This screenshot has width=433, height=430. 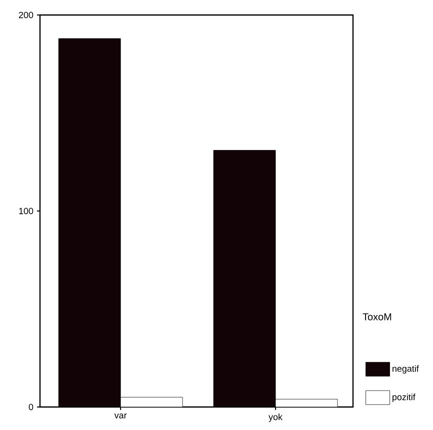 What do you see at coordinates (404, 398) in the screenshot?
I see `legend-label: pozitif` at bounding box center [404, 398].